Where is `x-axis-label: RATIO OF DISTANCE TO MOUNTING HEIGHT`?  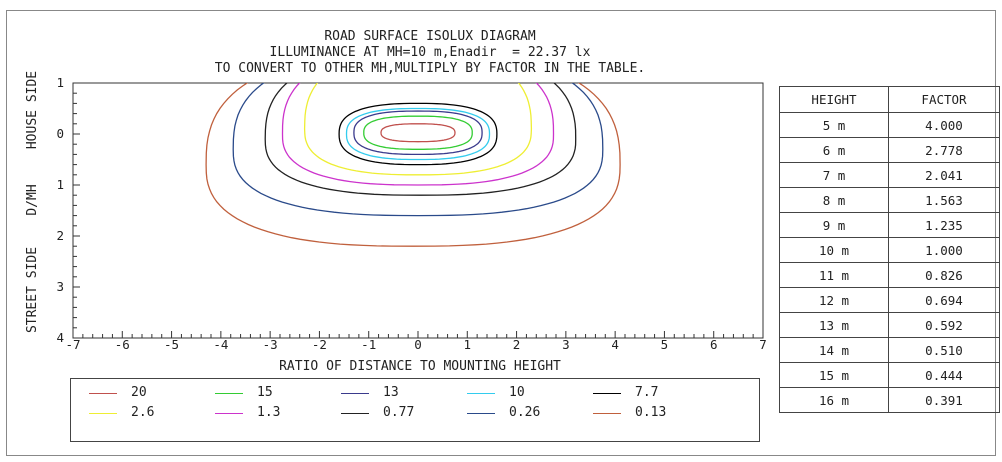
x-axis-label: RATIO OF DISTANCE TO MOUNTING HEIGHT is located at coordinates (420, 366).